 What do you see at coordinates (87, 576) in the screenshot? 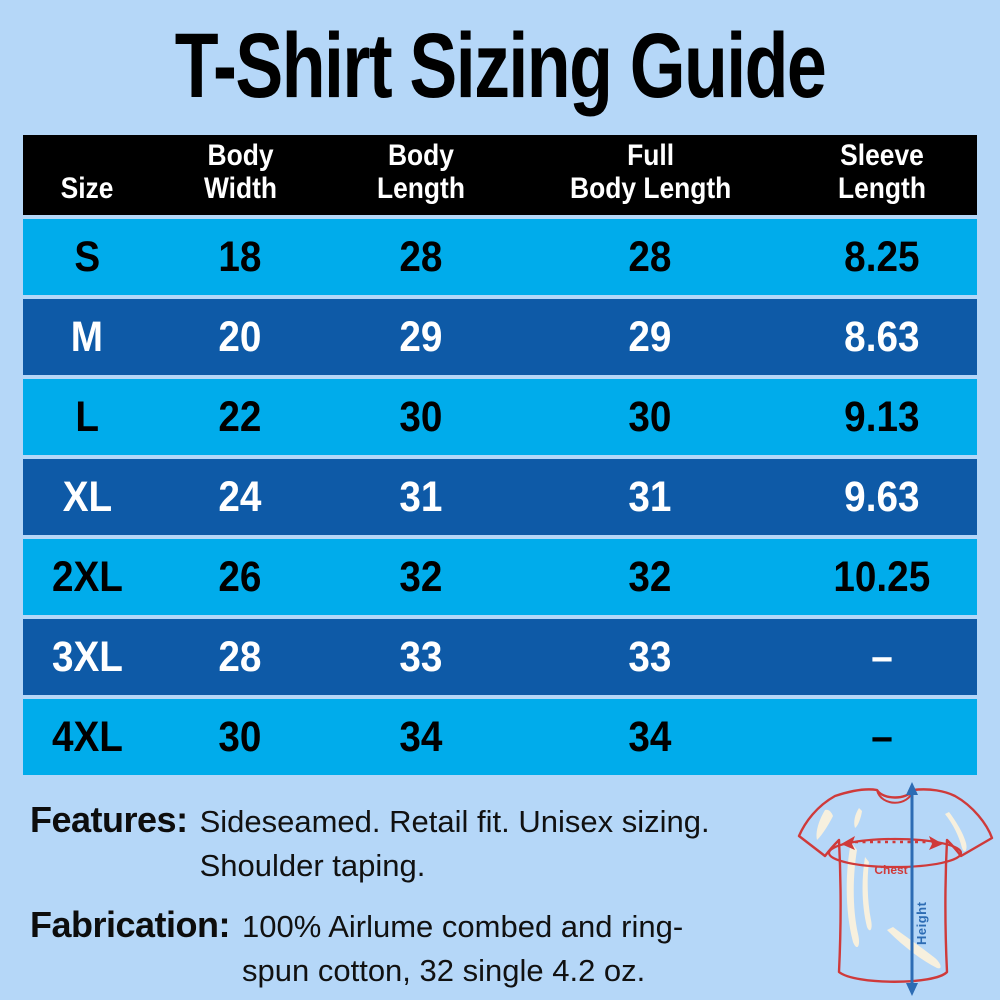
I see `cell-size: 2XL` at bounding box center [87, 576].